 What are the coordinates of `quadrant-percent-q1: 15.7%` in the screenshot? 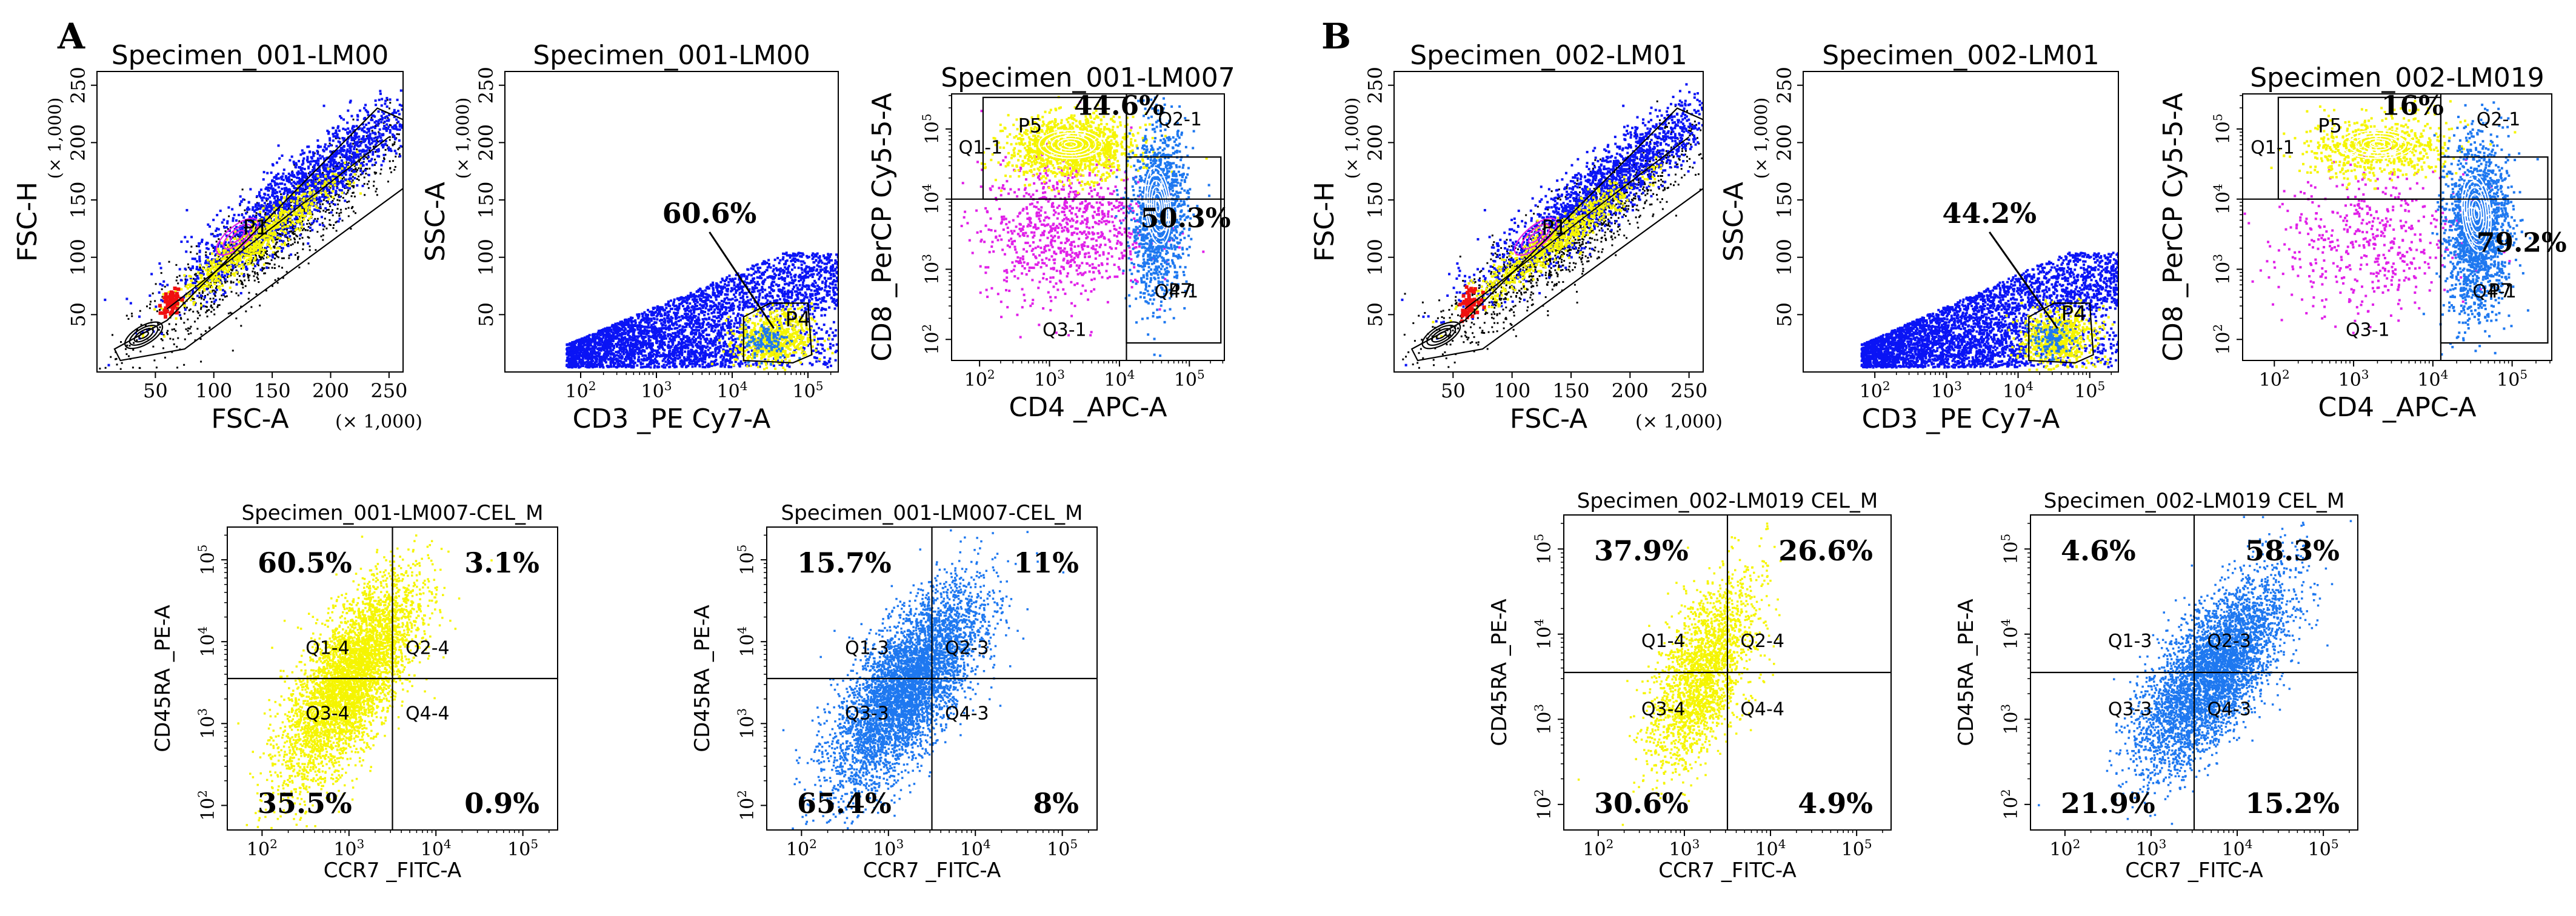 It's located at (845, 562).